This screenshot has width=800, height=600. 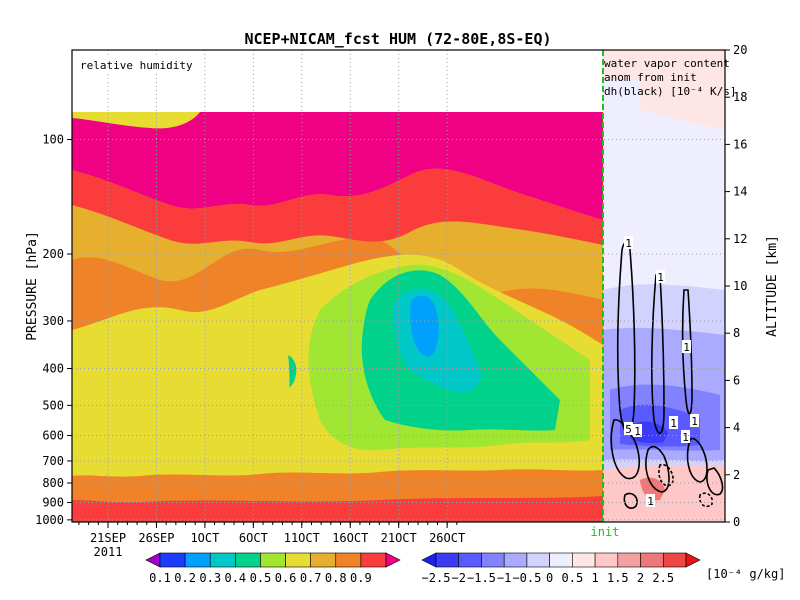 What do you see at coordinates (736, 475) in the screenshot?
I see `altitude-tick-label: 2` at bounding box center [736, 475].